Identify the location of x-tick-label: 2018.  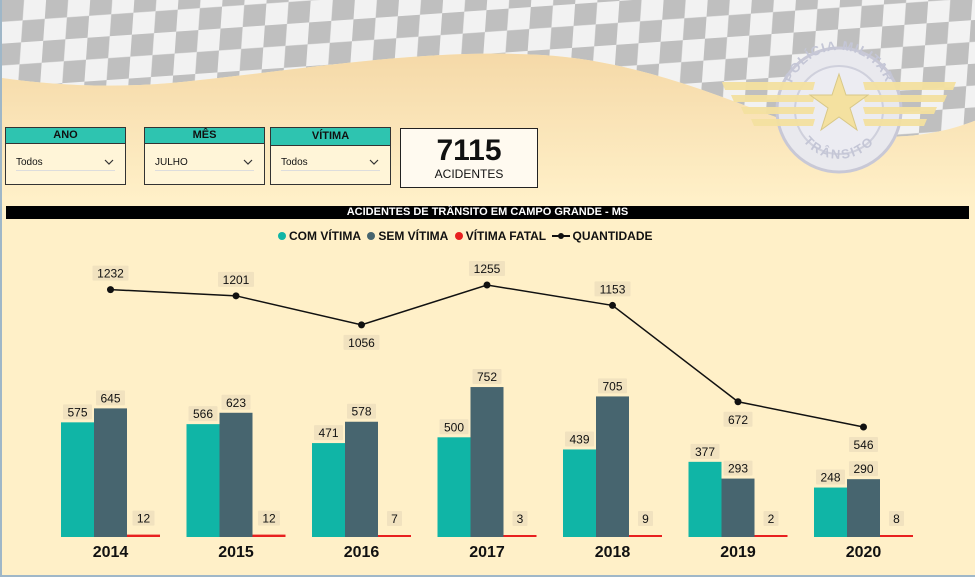
(613, 552).